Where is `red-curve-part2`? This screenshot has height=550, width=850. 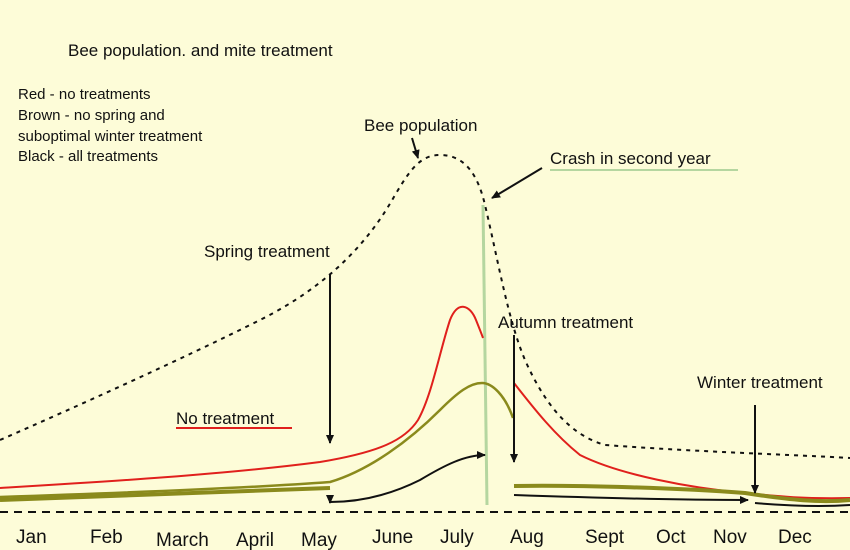
red-curve-part2 is located at coordinates (681, 441).